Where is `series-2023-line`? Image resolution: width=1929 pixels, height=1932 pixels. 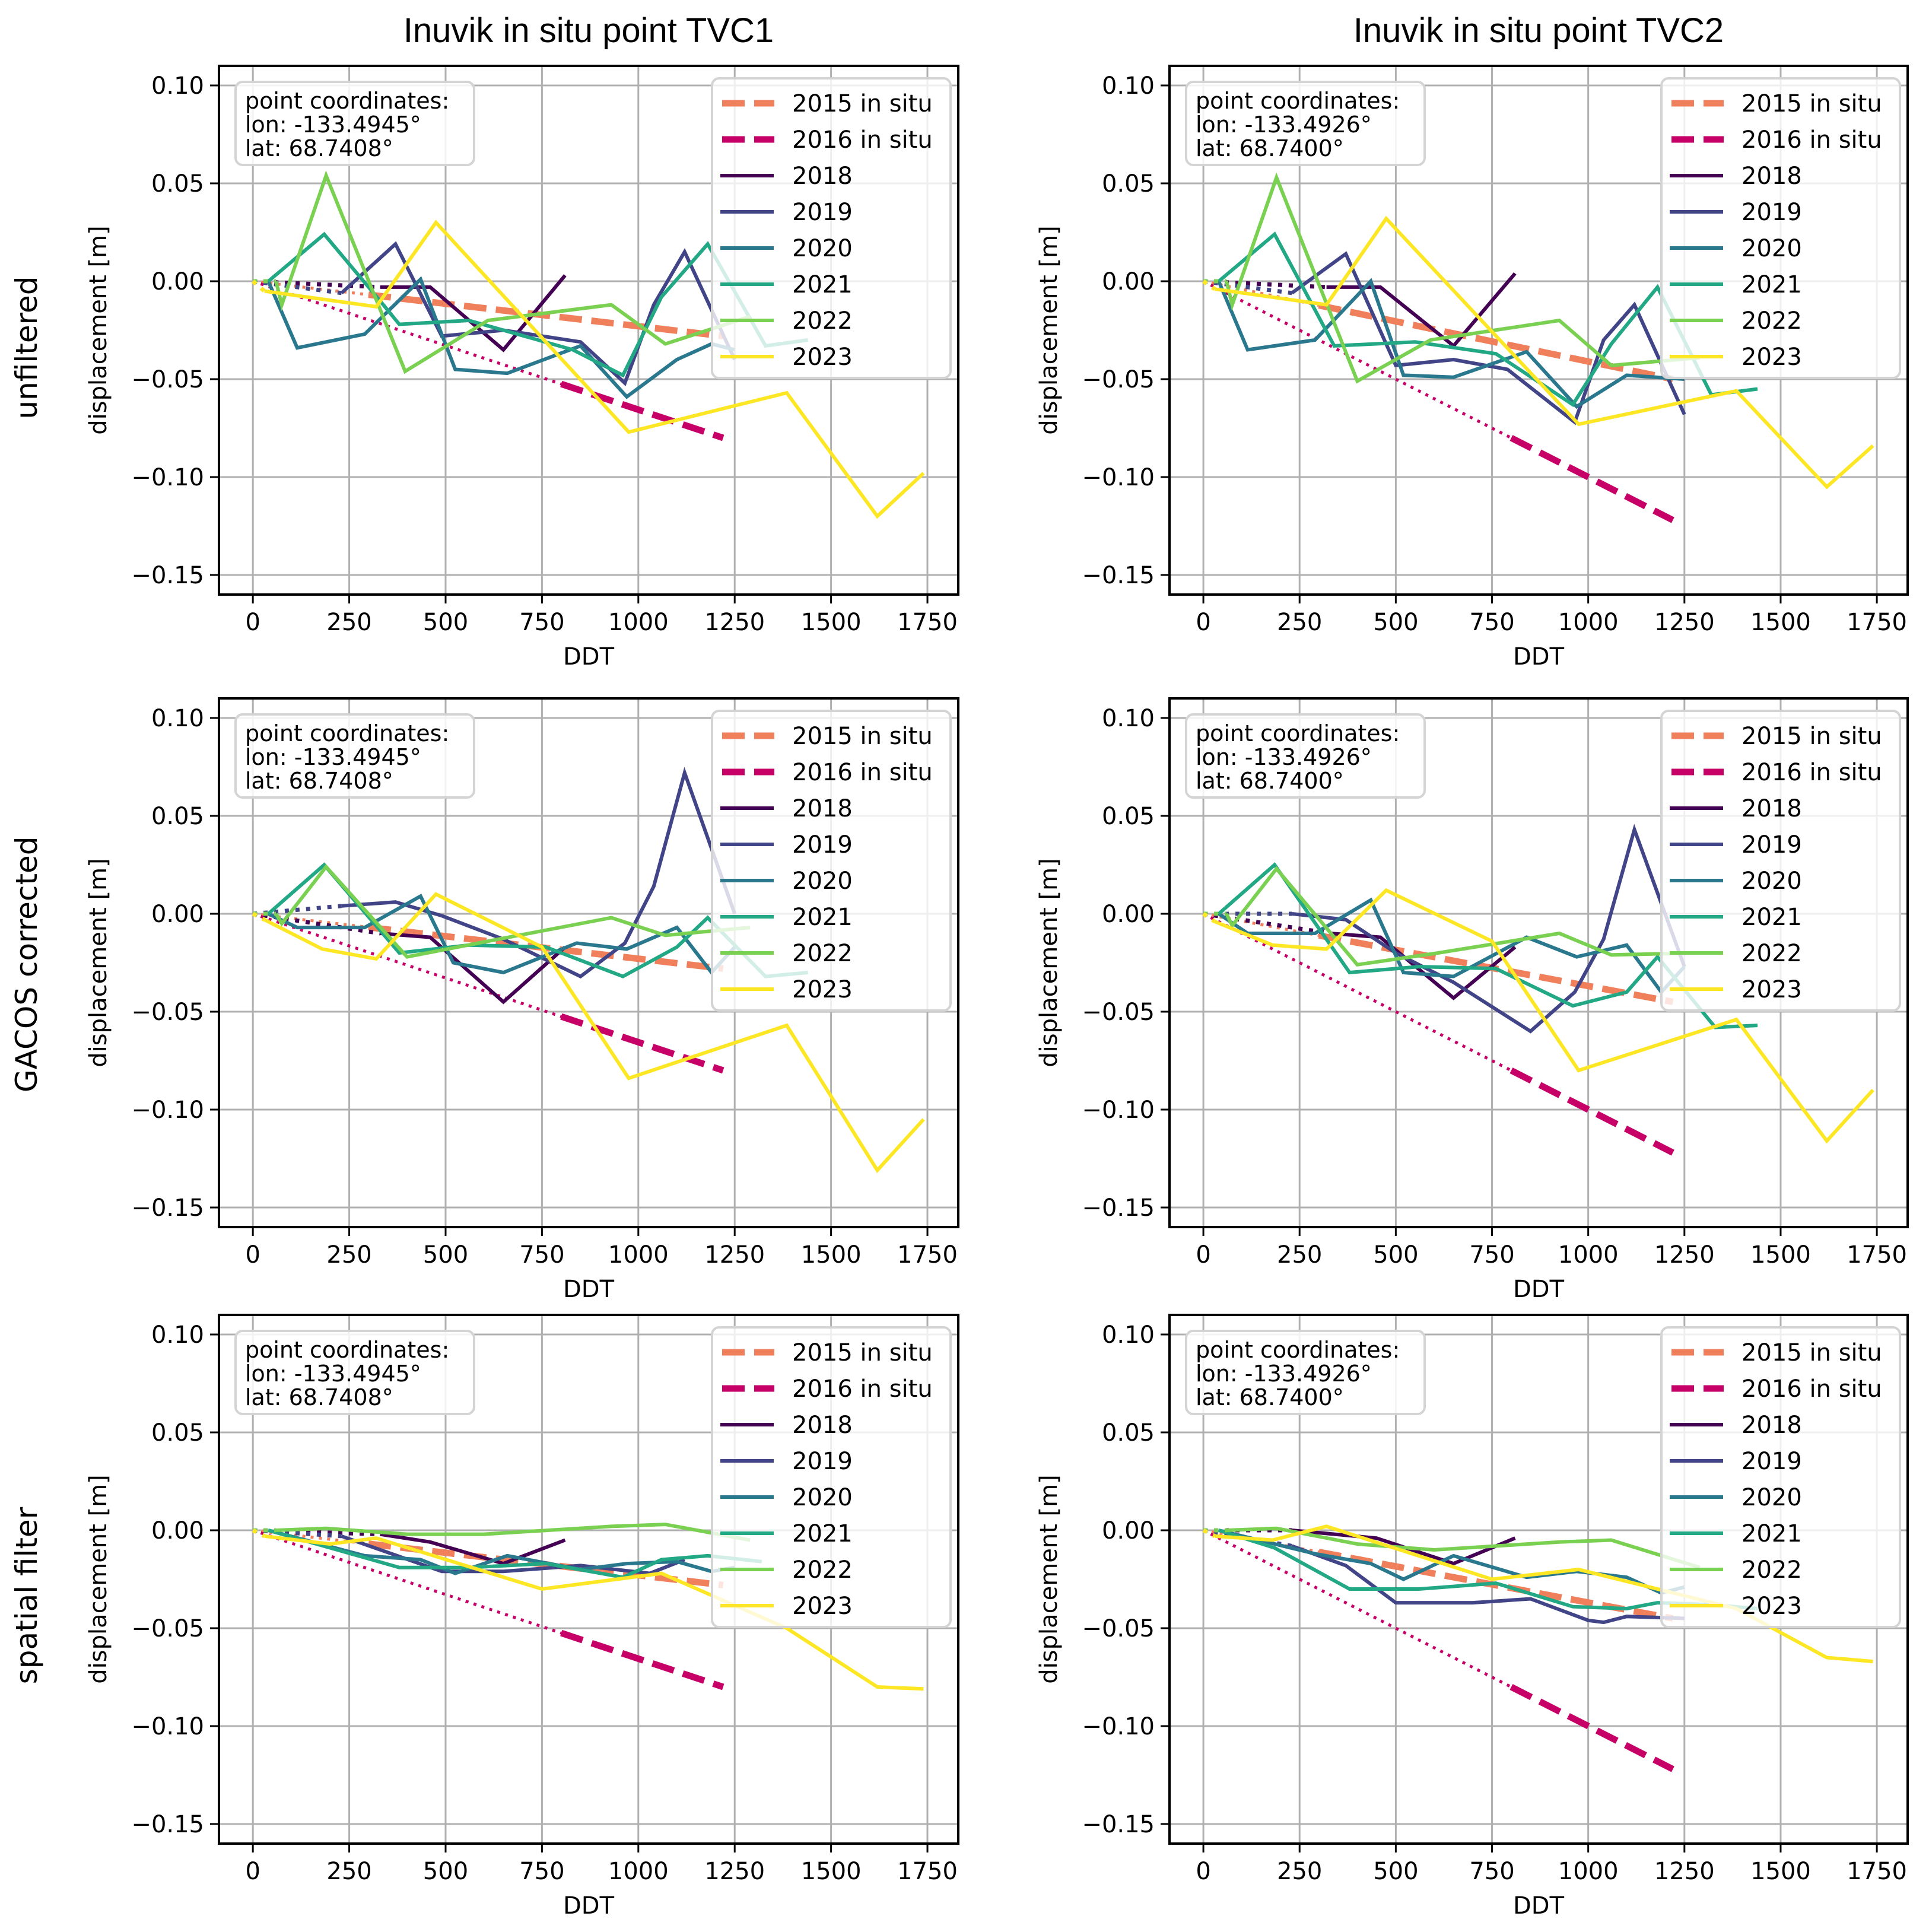 series-2023-line is located at coordinates (1544, 1016).